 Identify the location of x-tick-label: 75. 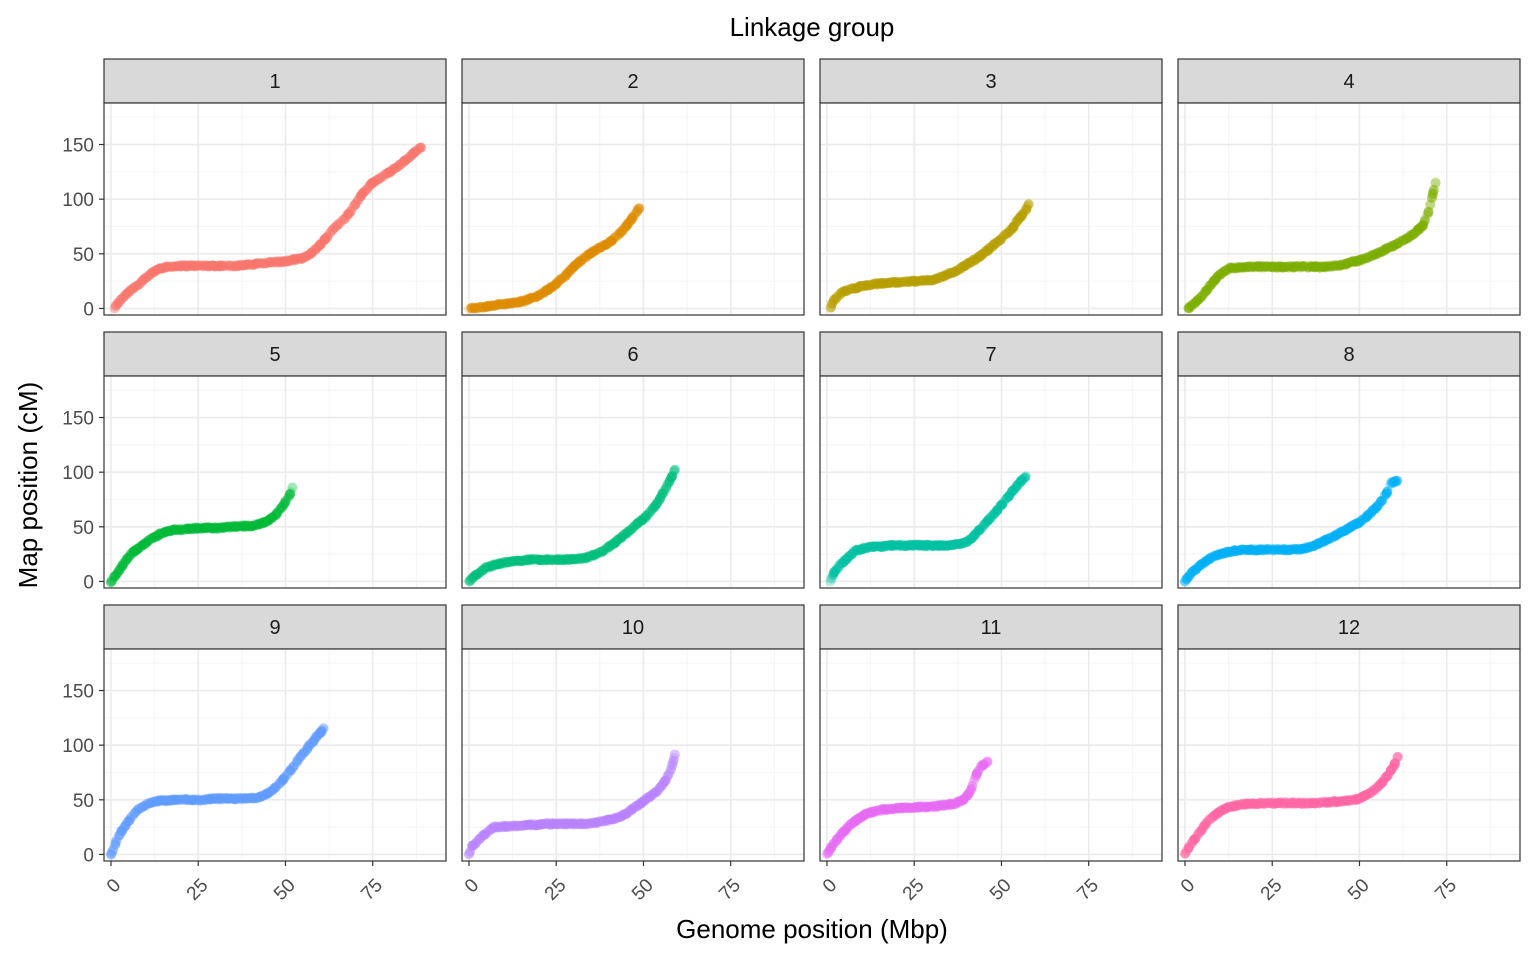
(1446, 890).